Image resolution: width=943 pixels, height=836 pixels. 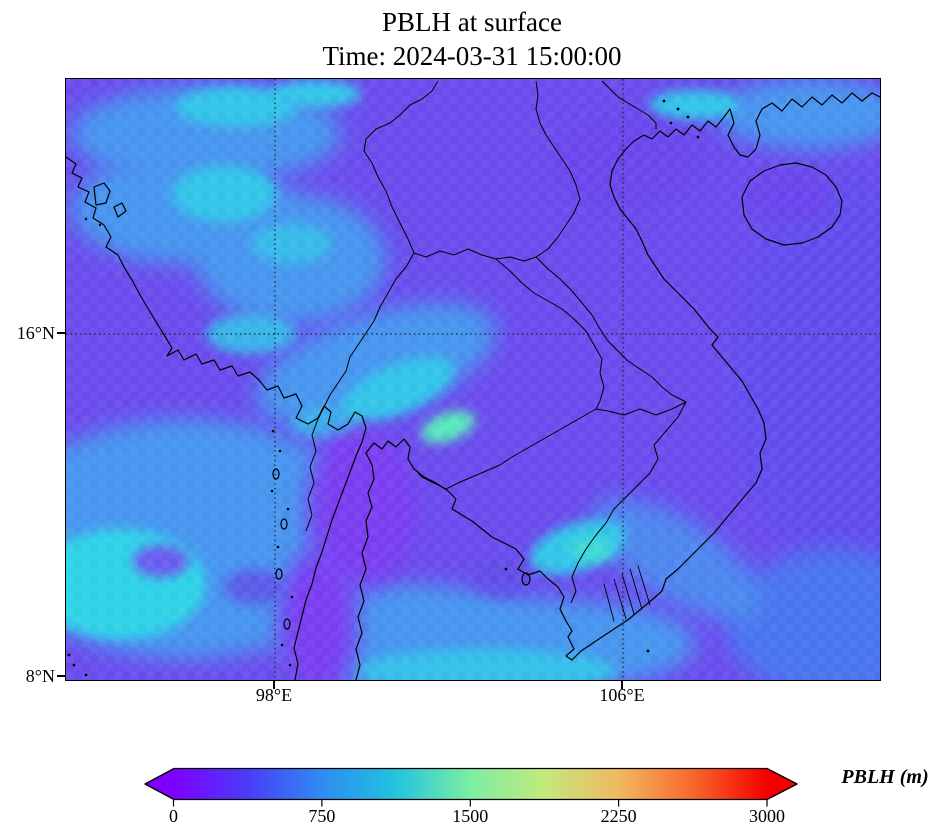 What do you see at coordinates (552, 445) in the screenshot?
I see `border-thailand-cambodia` at bounding box center [552, 445].